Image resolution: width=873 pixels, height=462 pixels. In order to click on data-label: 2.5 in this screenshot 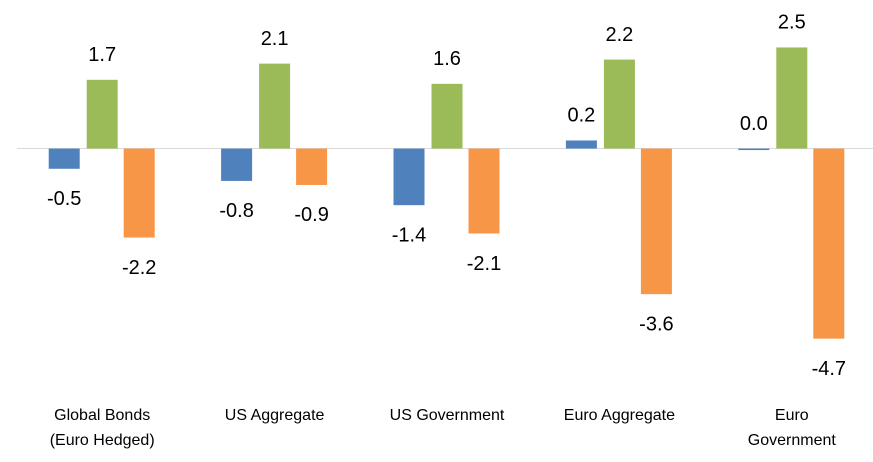, I will do `click(792, 23)`.